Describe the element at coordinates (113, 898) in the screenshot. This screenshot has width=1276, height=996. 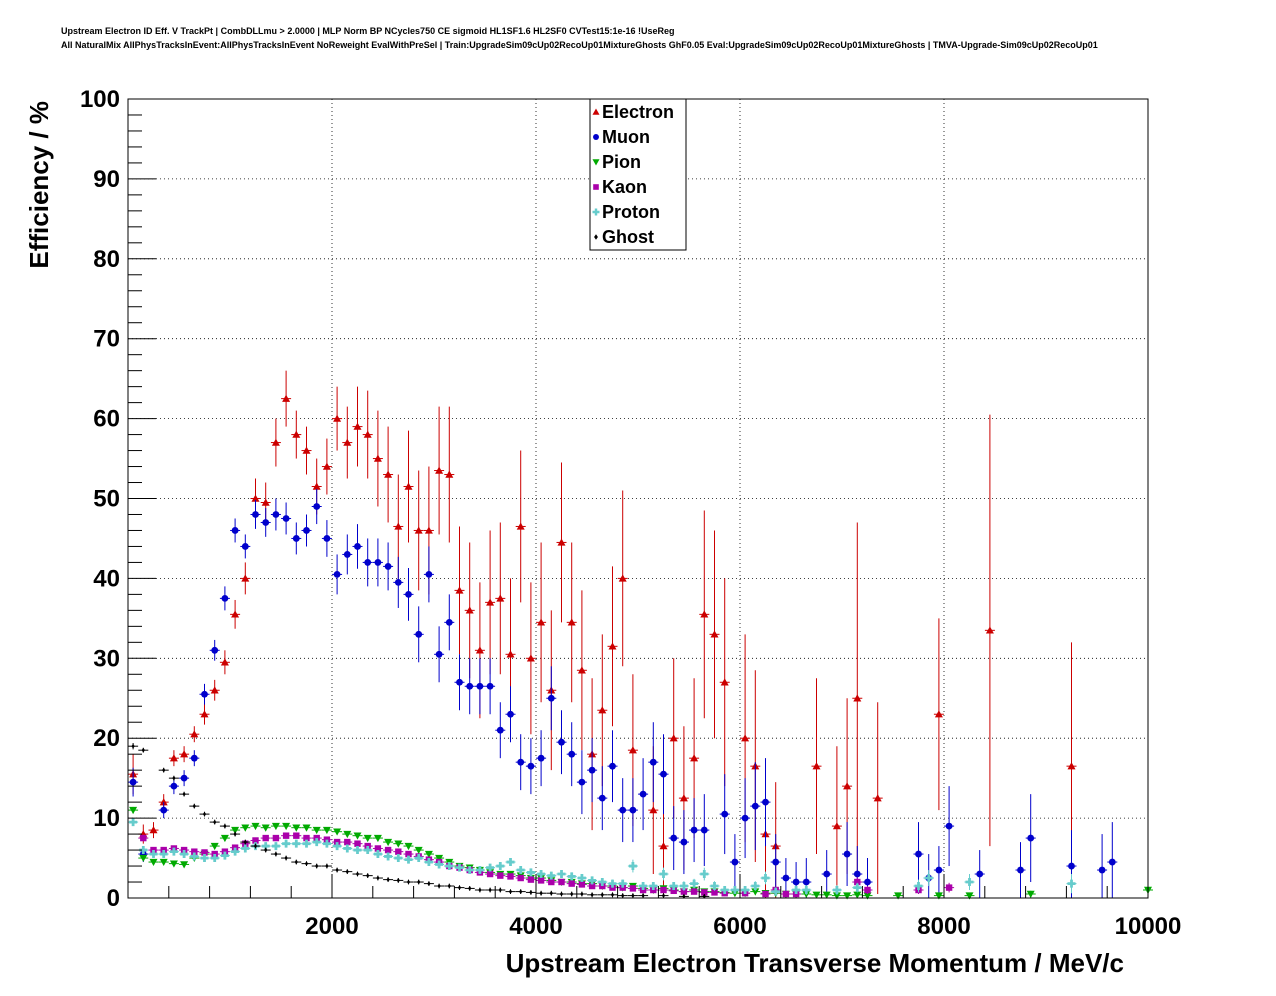
I see `y-tick-label: 0` at that location.